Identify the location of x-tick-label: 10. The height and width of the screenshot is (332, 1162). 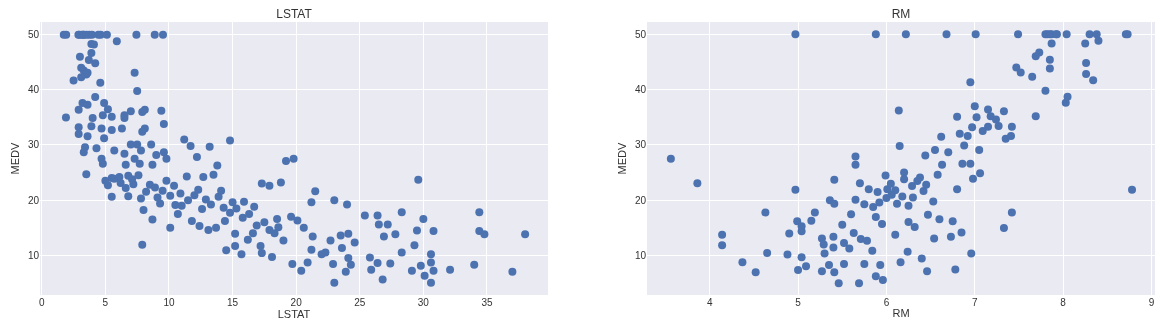
(169, 302).